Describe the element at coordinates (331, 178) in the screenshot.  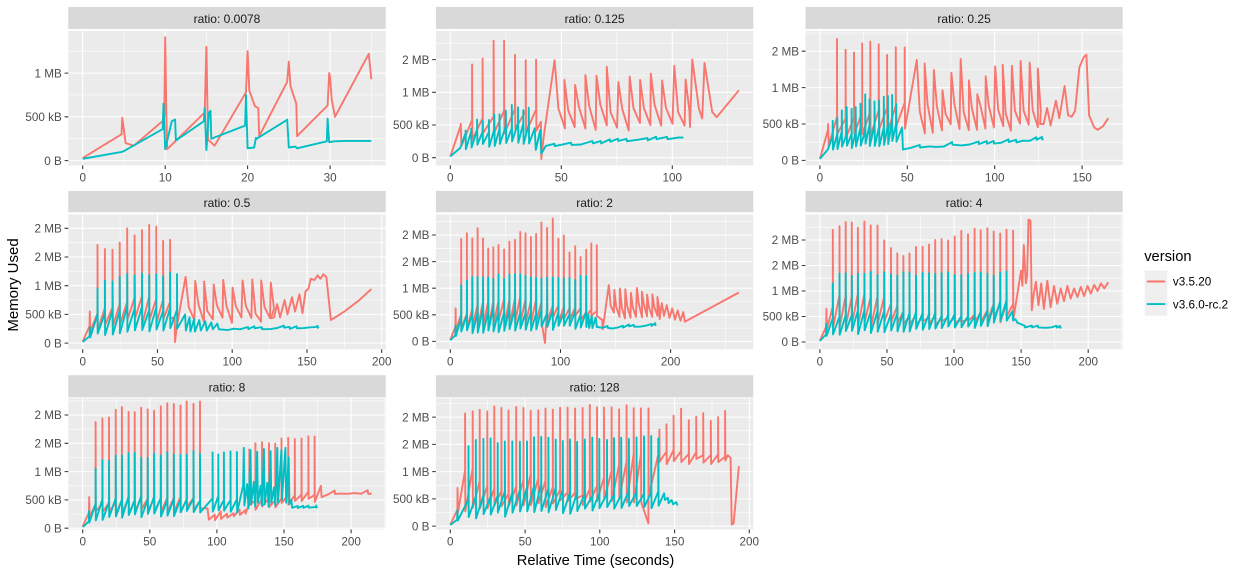
I see `svg-text: 30` at that location.